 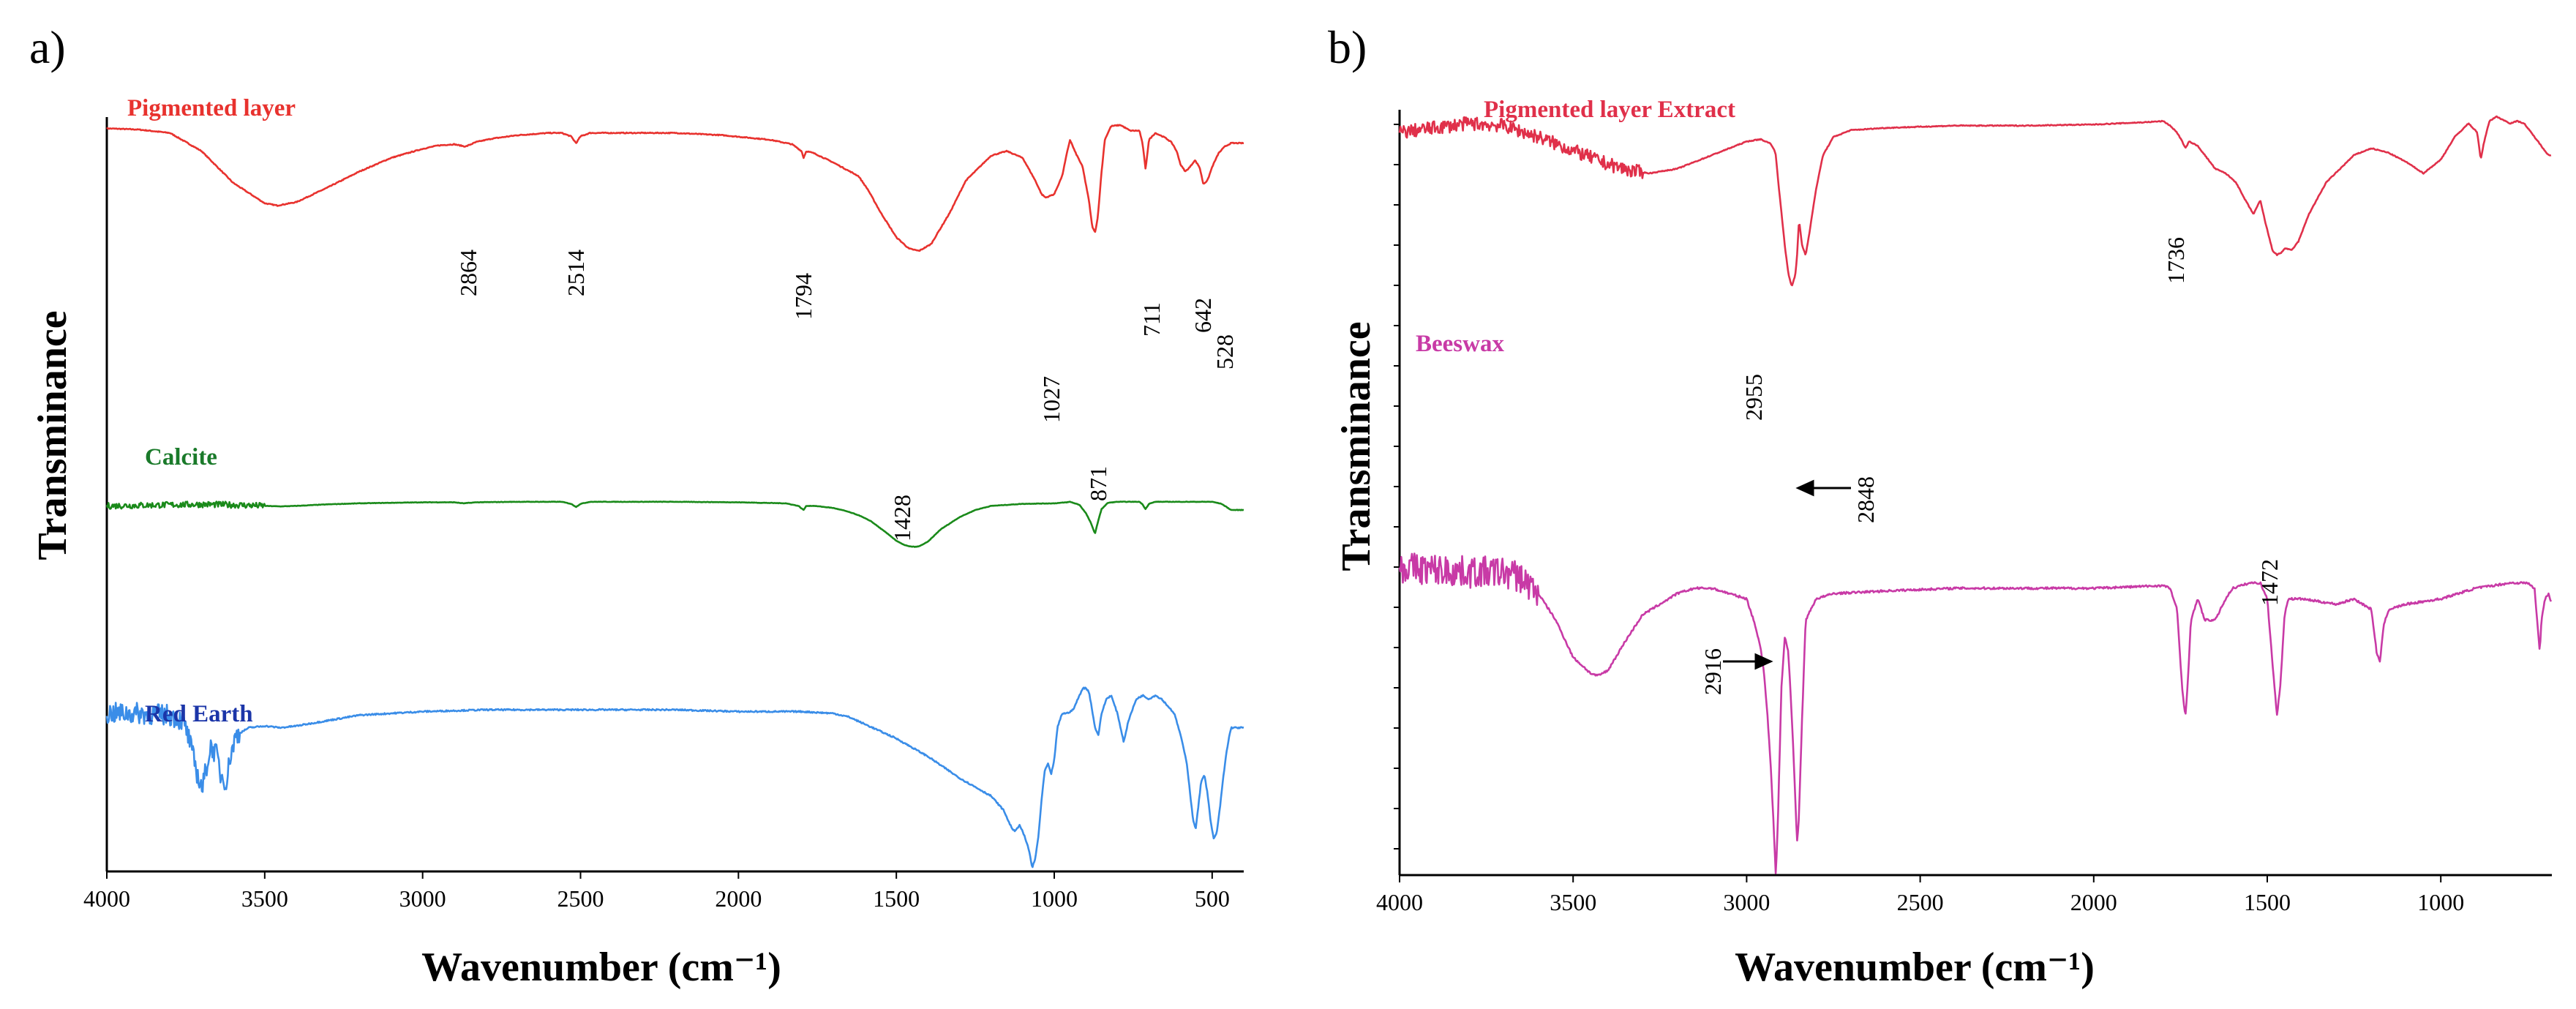 I want to click on series-line-pigmented-layer-extract, so click(x=1975, y=201).